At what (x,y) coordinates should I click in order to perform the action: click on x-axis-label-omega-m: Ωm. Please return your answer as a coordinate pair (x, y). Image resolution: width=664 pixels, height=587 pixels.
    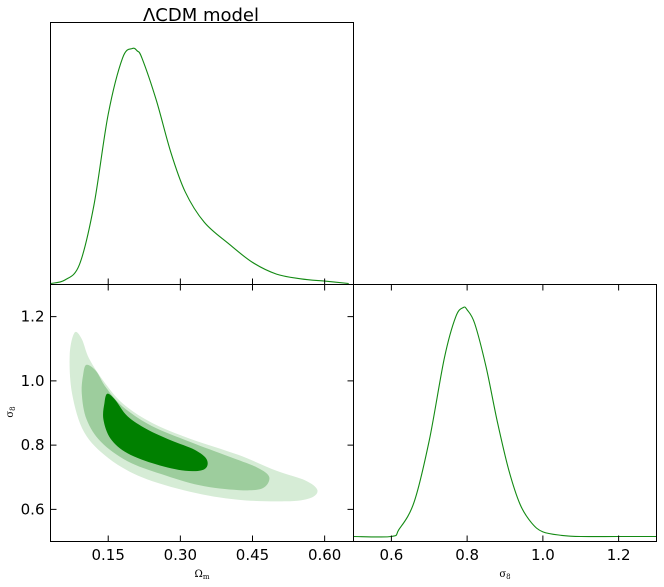
    Looking at the image, I should click on (202, 575).